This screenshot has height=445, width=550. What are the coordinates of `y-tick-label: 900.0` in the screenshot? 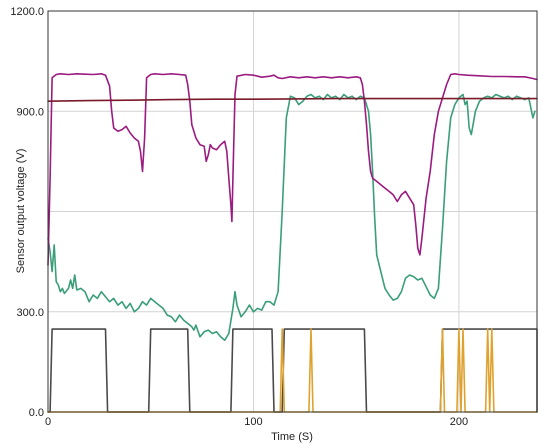 It's located at (30, 112).